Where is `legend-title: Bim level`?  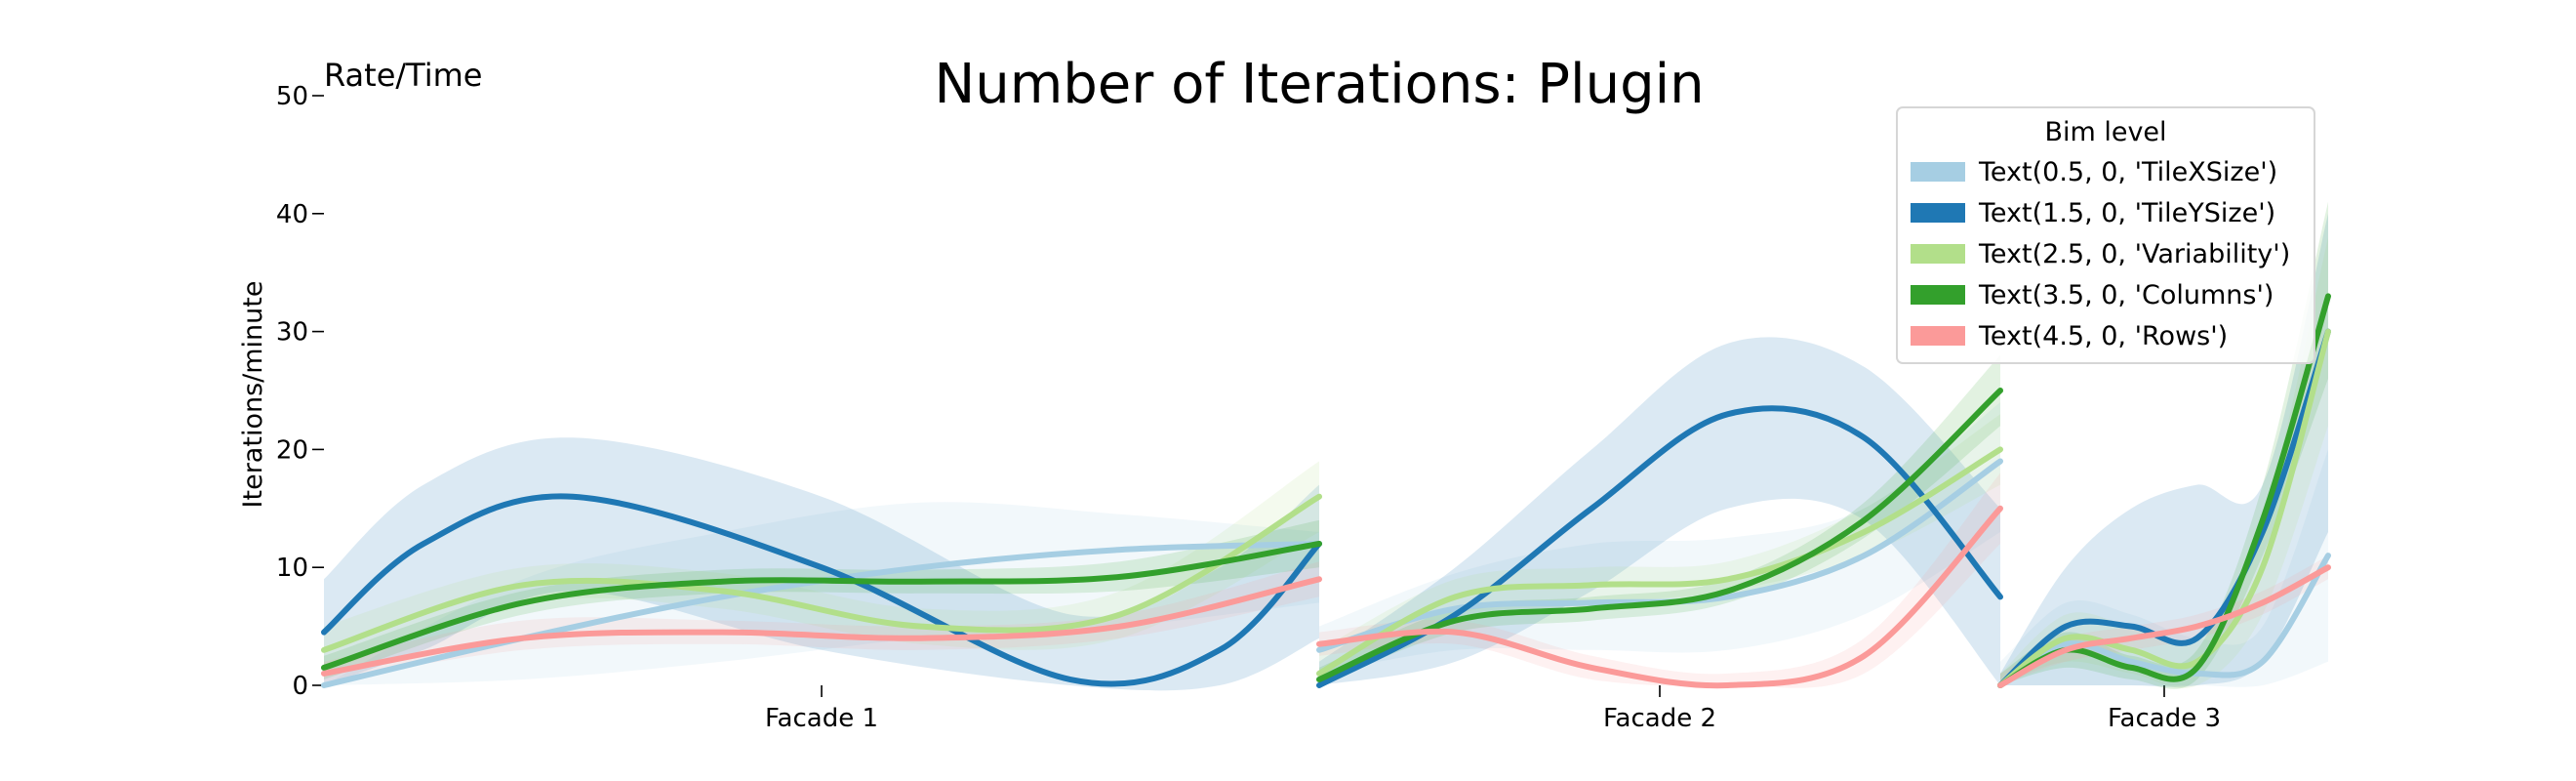 legend-title: Bim level is located at coordinates (2105, 132).